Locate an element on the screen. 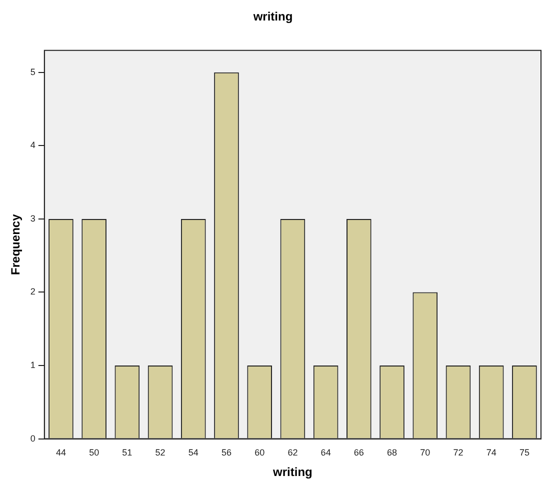  x-tick-label: 56 is located at coordinates (226, 453).